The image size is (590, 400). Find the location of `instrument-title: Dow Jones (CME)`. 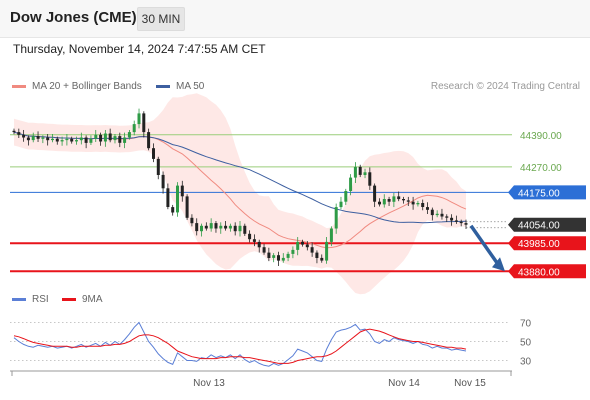

instrument-title: Dow Jones (CME) is located at coordinates (73, 17).